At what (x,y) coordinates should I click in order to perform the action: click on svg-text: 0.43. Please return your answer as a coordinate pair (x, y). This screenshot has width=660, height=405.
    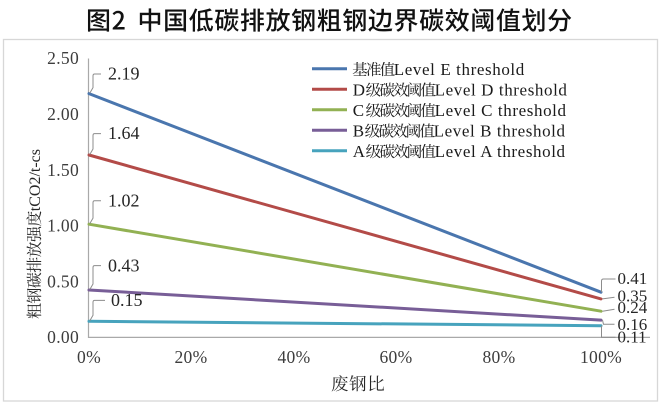
    Looking at the image, I should click on (124, 266).